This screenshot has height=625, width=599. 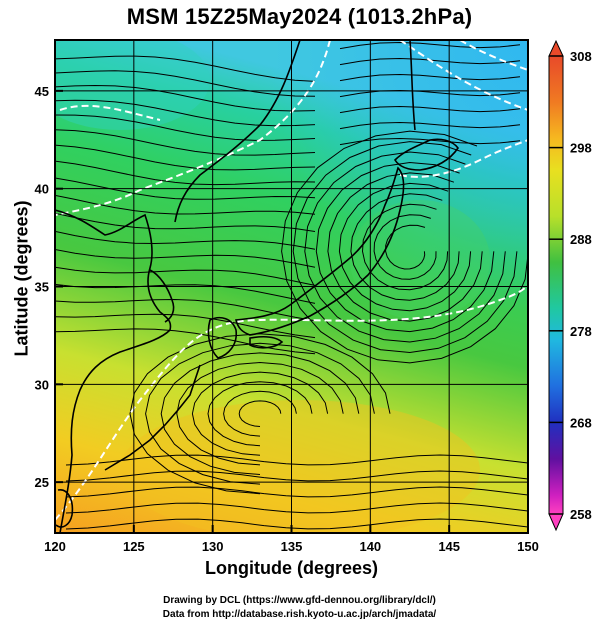 What do you see at coordinates (570, 285) in the screenshot?
I see `colorbar: 308 298 288 278 268 258` at bounding box center [570, 285].